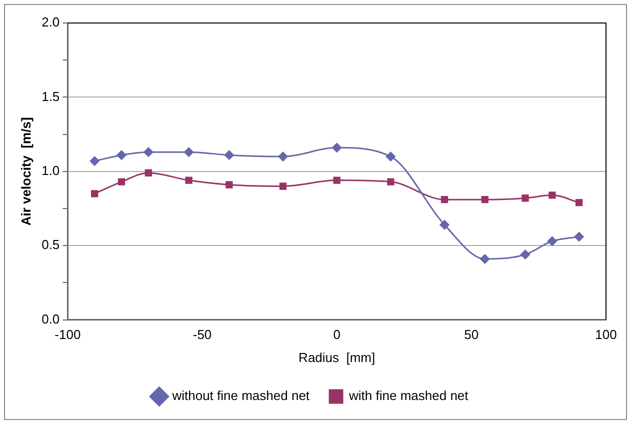 The width and height of the screenshot is (633, 426). Describe the element at coordinates (408, 396) in the screenshot. I see `legend-label: with fine mashed net` at that location.